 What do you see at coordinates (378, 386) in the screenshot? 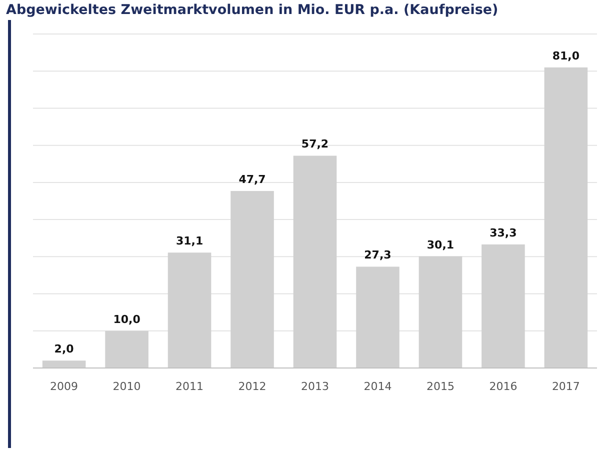
I see `x-tick-label: 2014` at bounding box center [378, 386].